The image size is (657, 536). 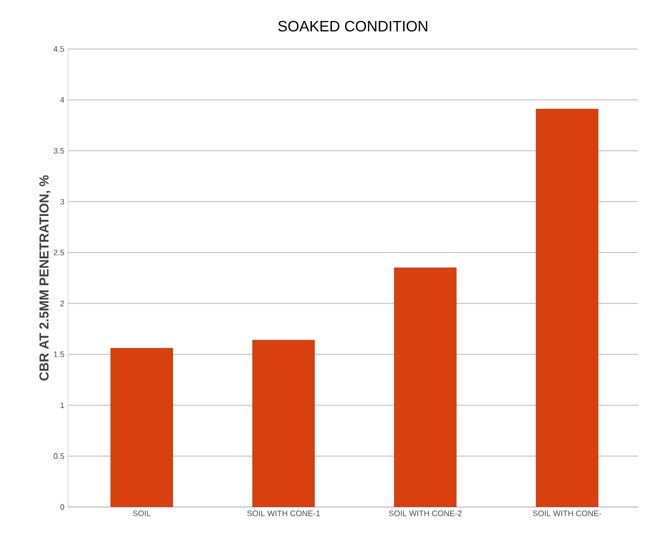 What do you see at coordinates (567, 513) in the screenshot?
I see `x-tick-label: SOIL WITH CONE-` at bounding box center [567, 513].